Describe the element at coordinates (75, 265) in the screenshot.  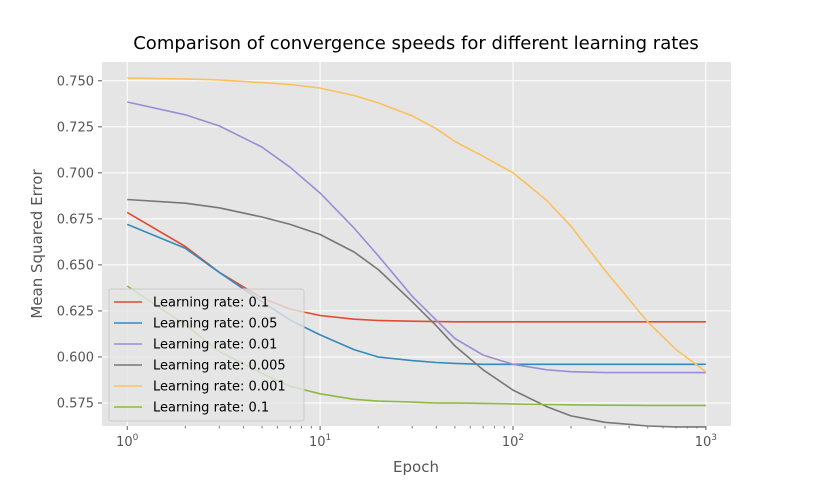
I see `y-tick-label: 0.650` at that location.